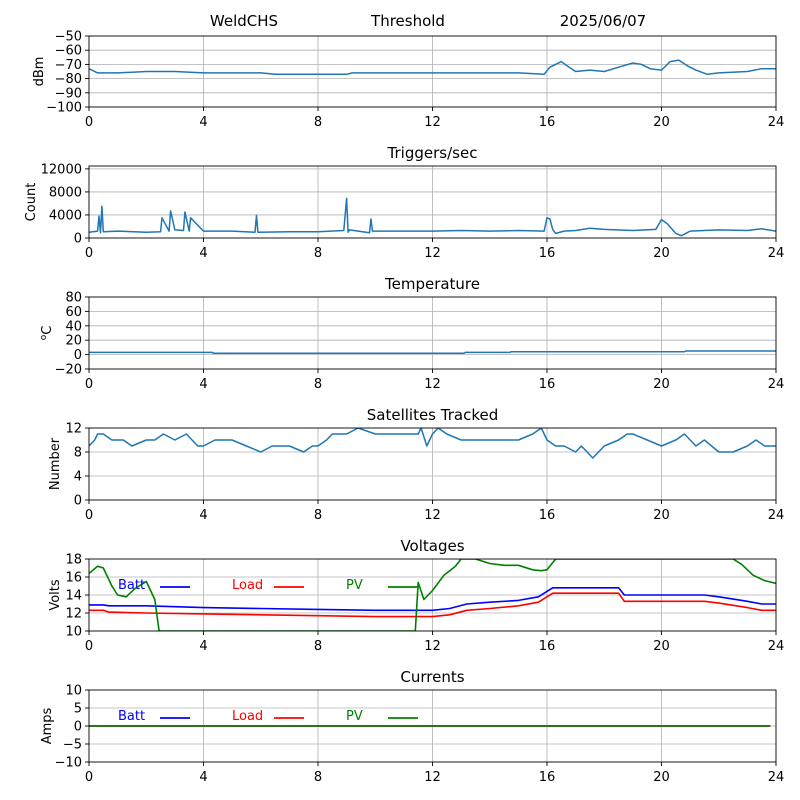 The image size is (800, 800). What do you see at coordinates (78, 709) in the screenshot?
I see `y-tick-label: 5` at bounding box center [78, 709].